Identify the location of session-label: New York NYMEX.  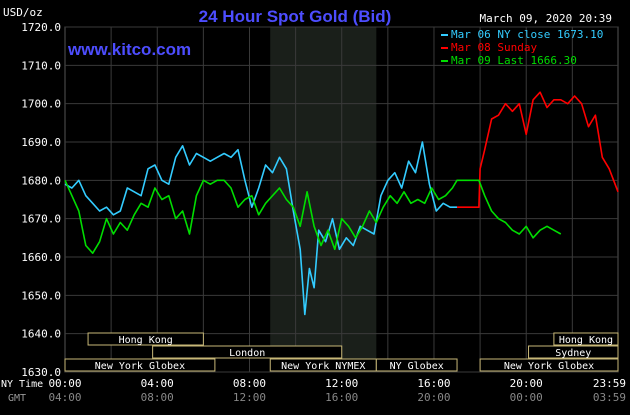
(323, 366).